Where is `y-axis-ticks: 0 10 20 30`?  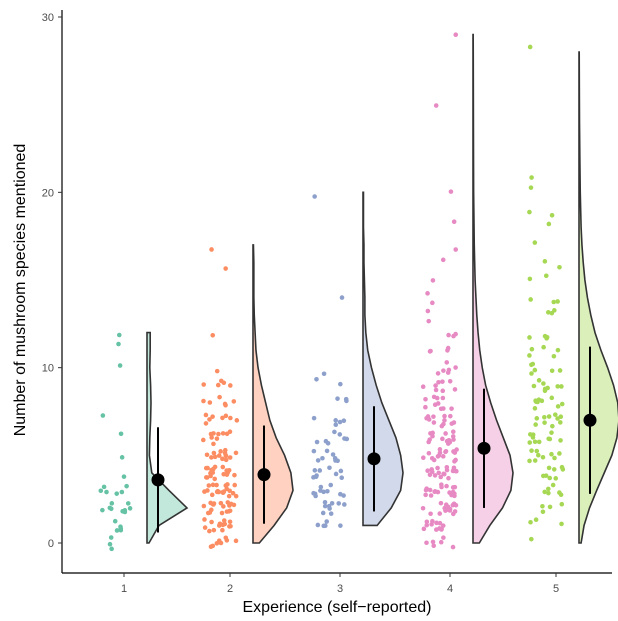 y-axis-ticks: 0 10 20 30 is located at coordinates (52, 281).